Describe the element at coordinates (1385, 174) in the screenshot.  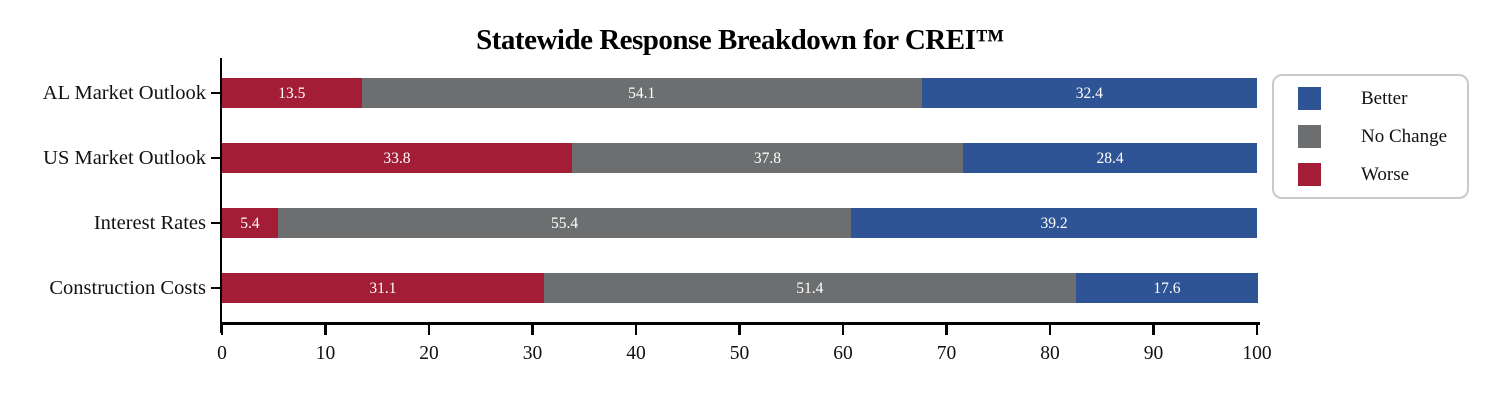
I see `legend-label-worse: Worse` at that location.